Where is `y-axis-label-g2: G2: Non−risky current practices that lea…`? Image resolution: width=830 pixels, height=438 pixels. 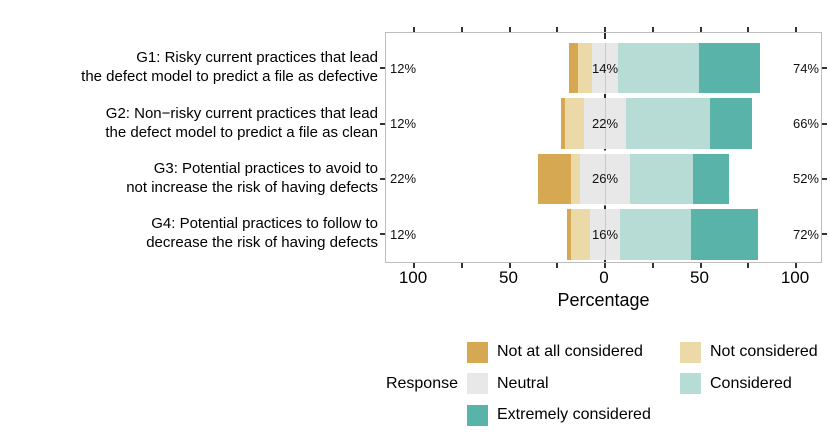 y-axis-label-g2: G2: Non−risky current practices that lea… is located at coordinates (189, 123).